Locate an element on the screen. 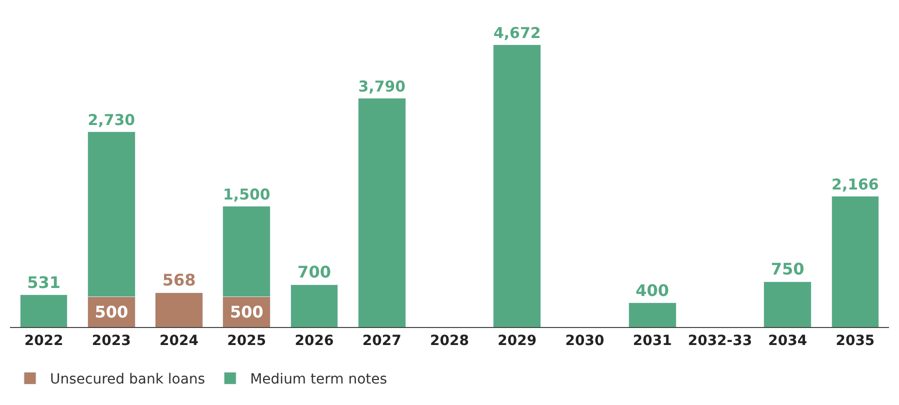  x-tick-label: 2023 is located at coordinates (111, 340).